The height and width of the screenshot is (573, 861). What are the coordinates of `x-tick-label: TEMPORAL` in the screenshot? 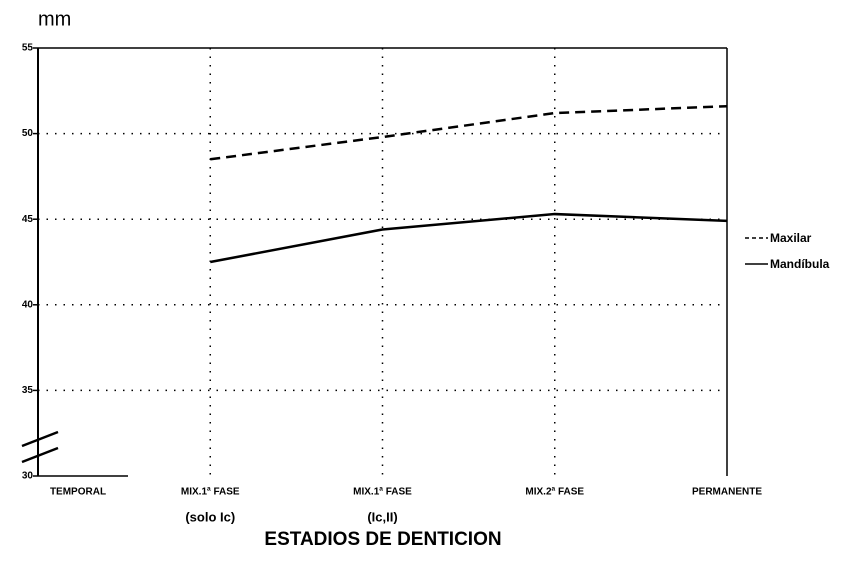 It's located at (78, 492).